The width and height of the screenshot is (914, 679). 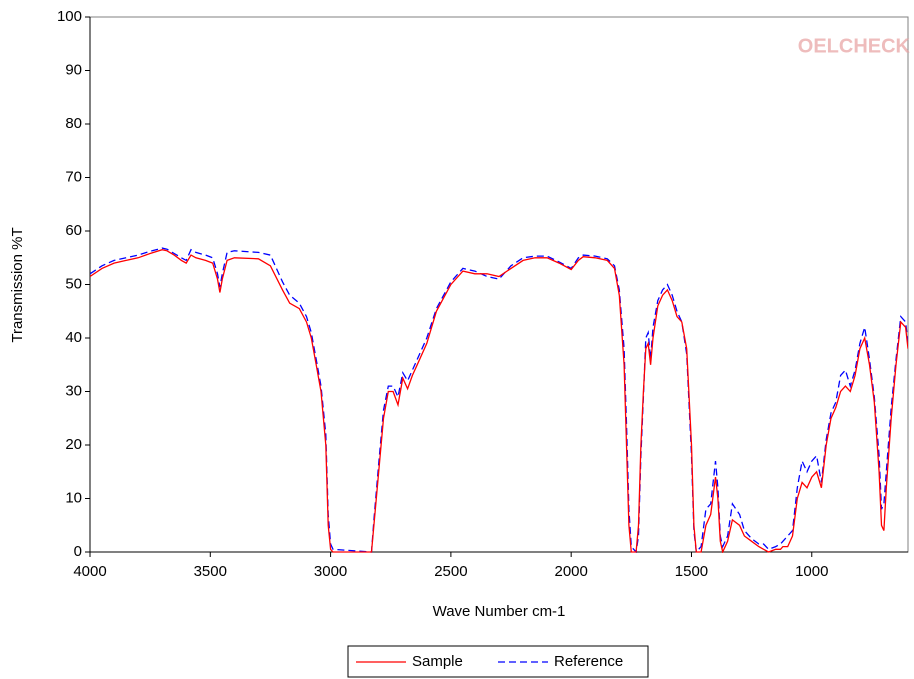 What do you see at coordinates (73, 337) in the screenshot?
I see `y-tick-label: 40` at bounding box center [73, 337].